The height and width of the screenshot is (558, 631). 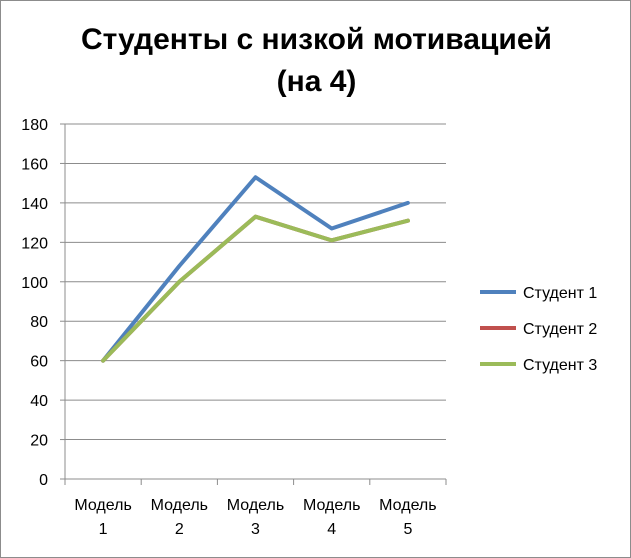 What do you see at coordinates (560, 293) in the screenshot?
I see `legend-label: Студент 1` at bounding box center [560, 293].